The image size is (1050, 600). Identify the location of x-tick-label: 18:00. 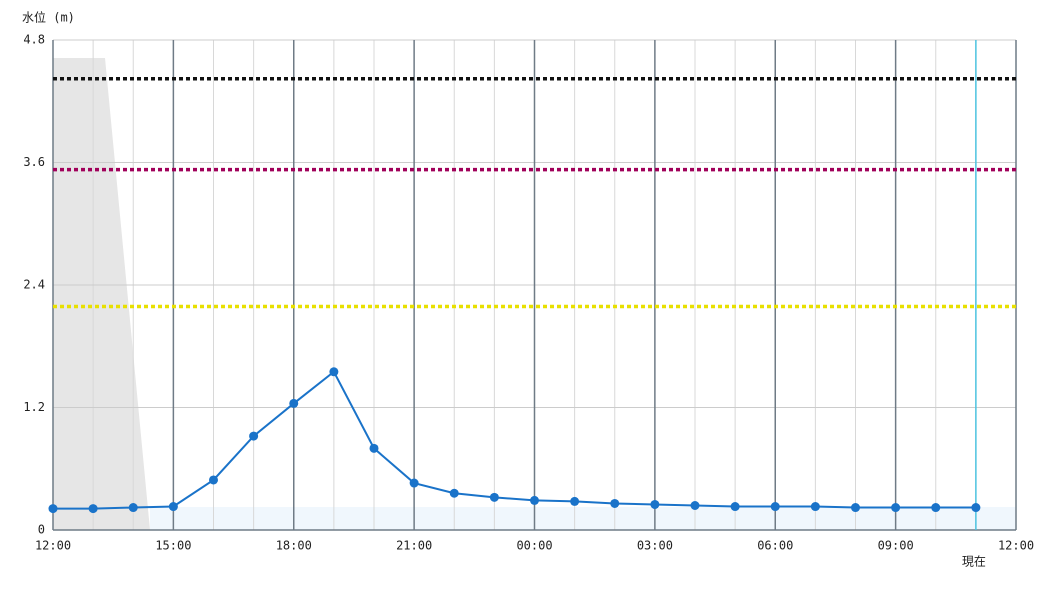
(294, 546).